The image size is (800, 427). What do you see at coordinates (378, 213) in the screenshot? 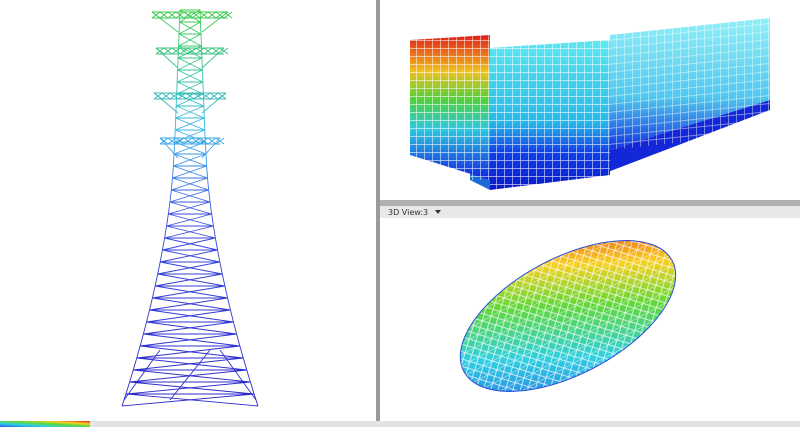
I see `vertical-splitter` at bounding box center [378, 213].